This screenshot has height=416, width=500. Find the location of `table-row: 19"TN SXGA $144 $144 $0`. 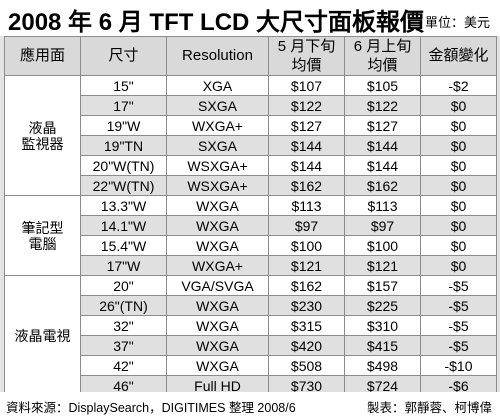

table-row: 19"TN SXGA $144 $144 $0 is located at coordinates (251, 145).